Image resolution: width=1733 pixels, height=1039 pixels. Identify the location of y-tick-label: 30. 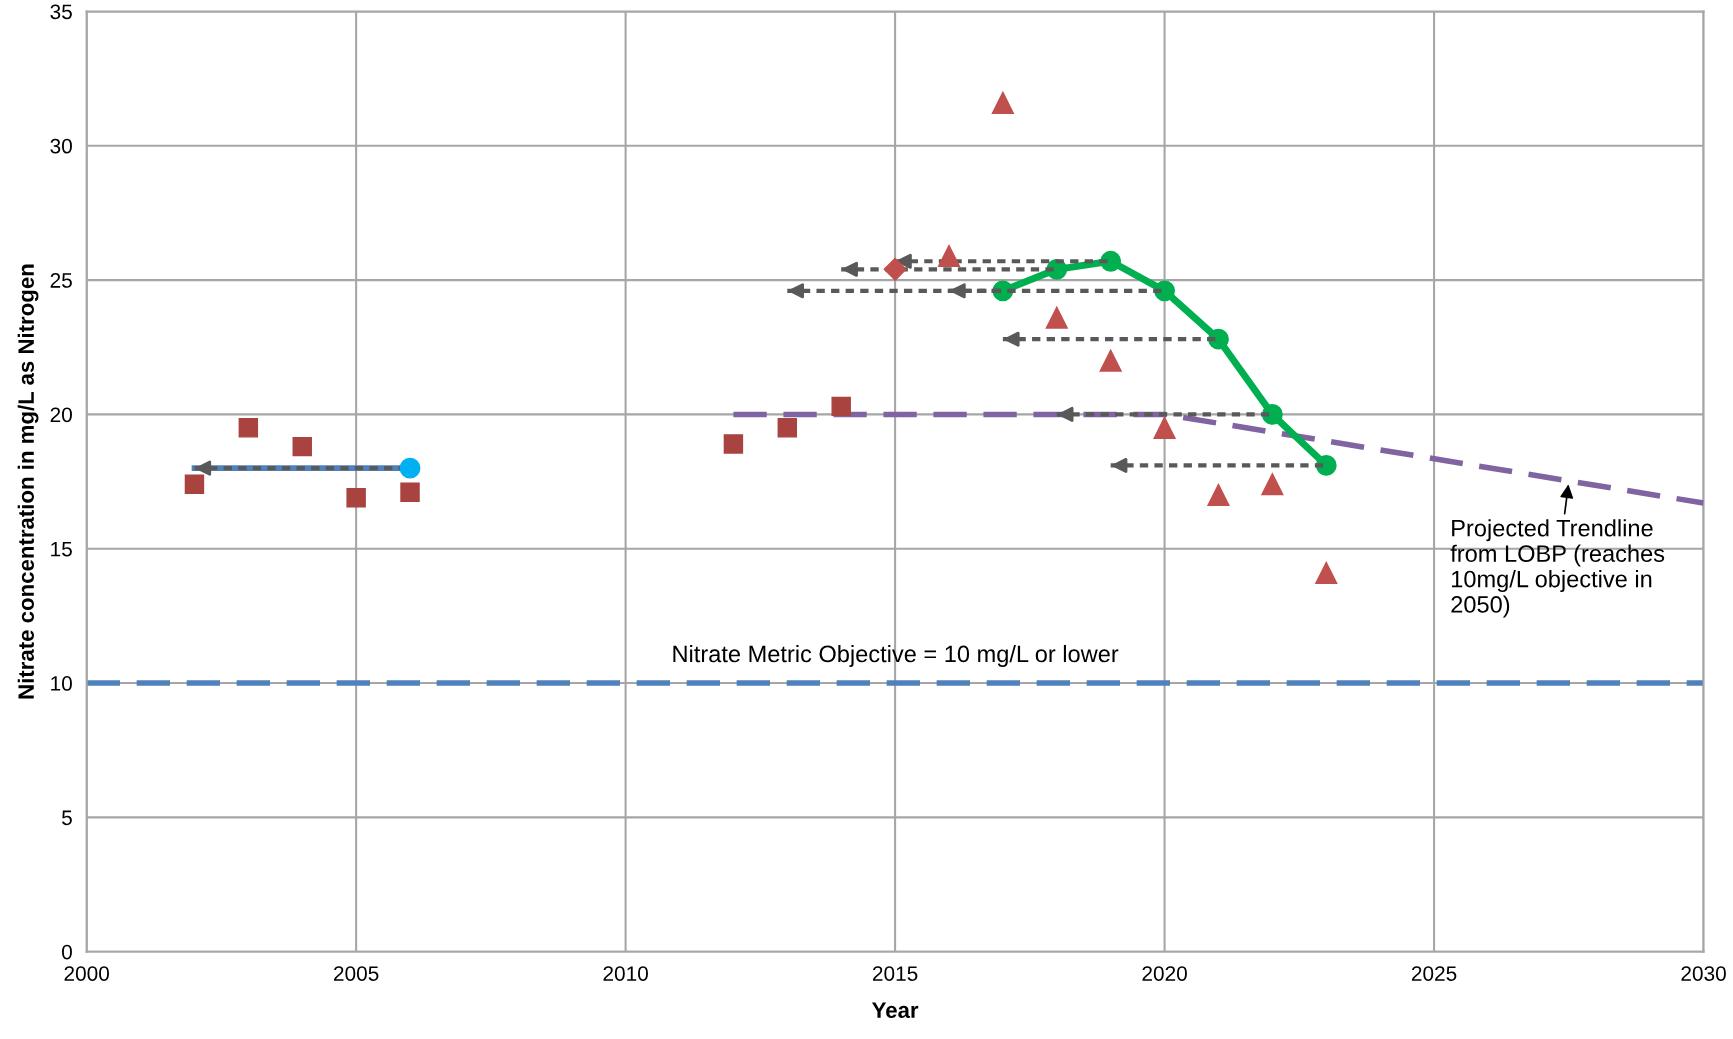
(61, 146).